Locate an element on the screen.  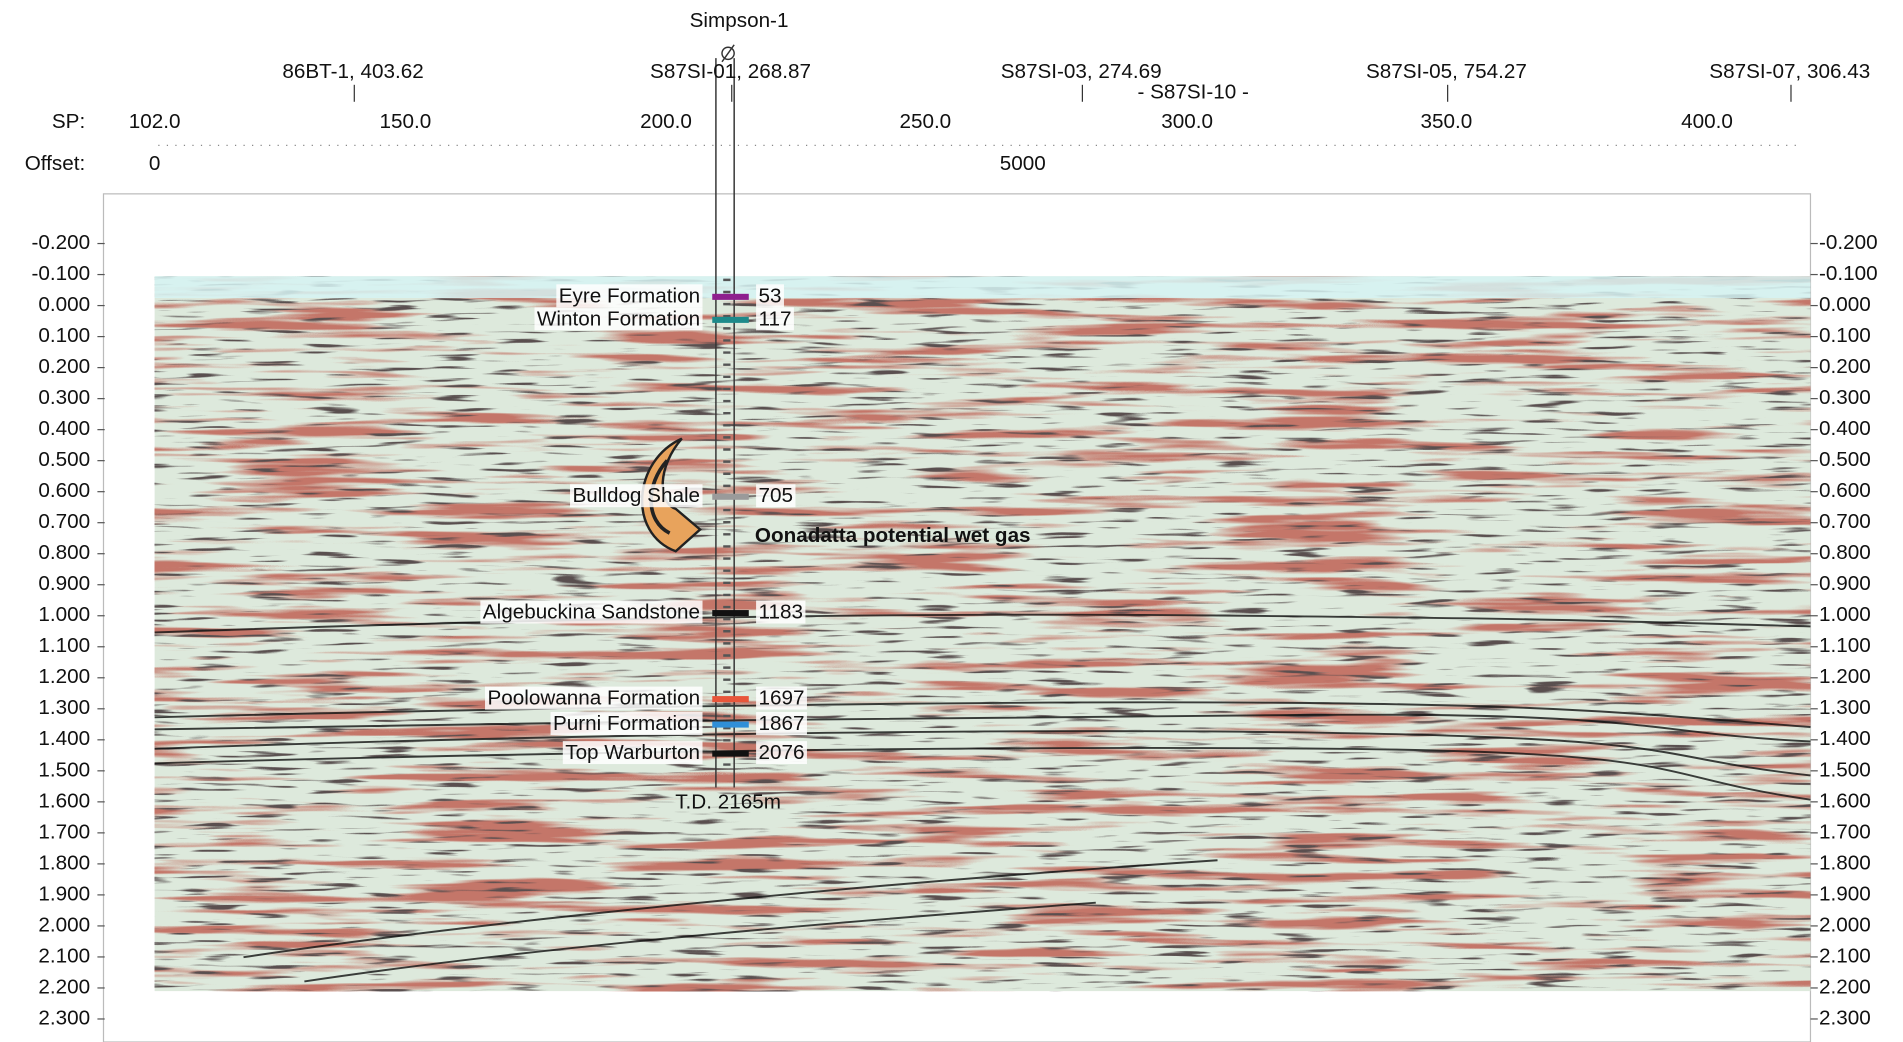
time-label-right: 2.300 is located at coordinates (1845, 1017).